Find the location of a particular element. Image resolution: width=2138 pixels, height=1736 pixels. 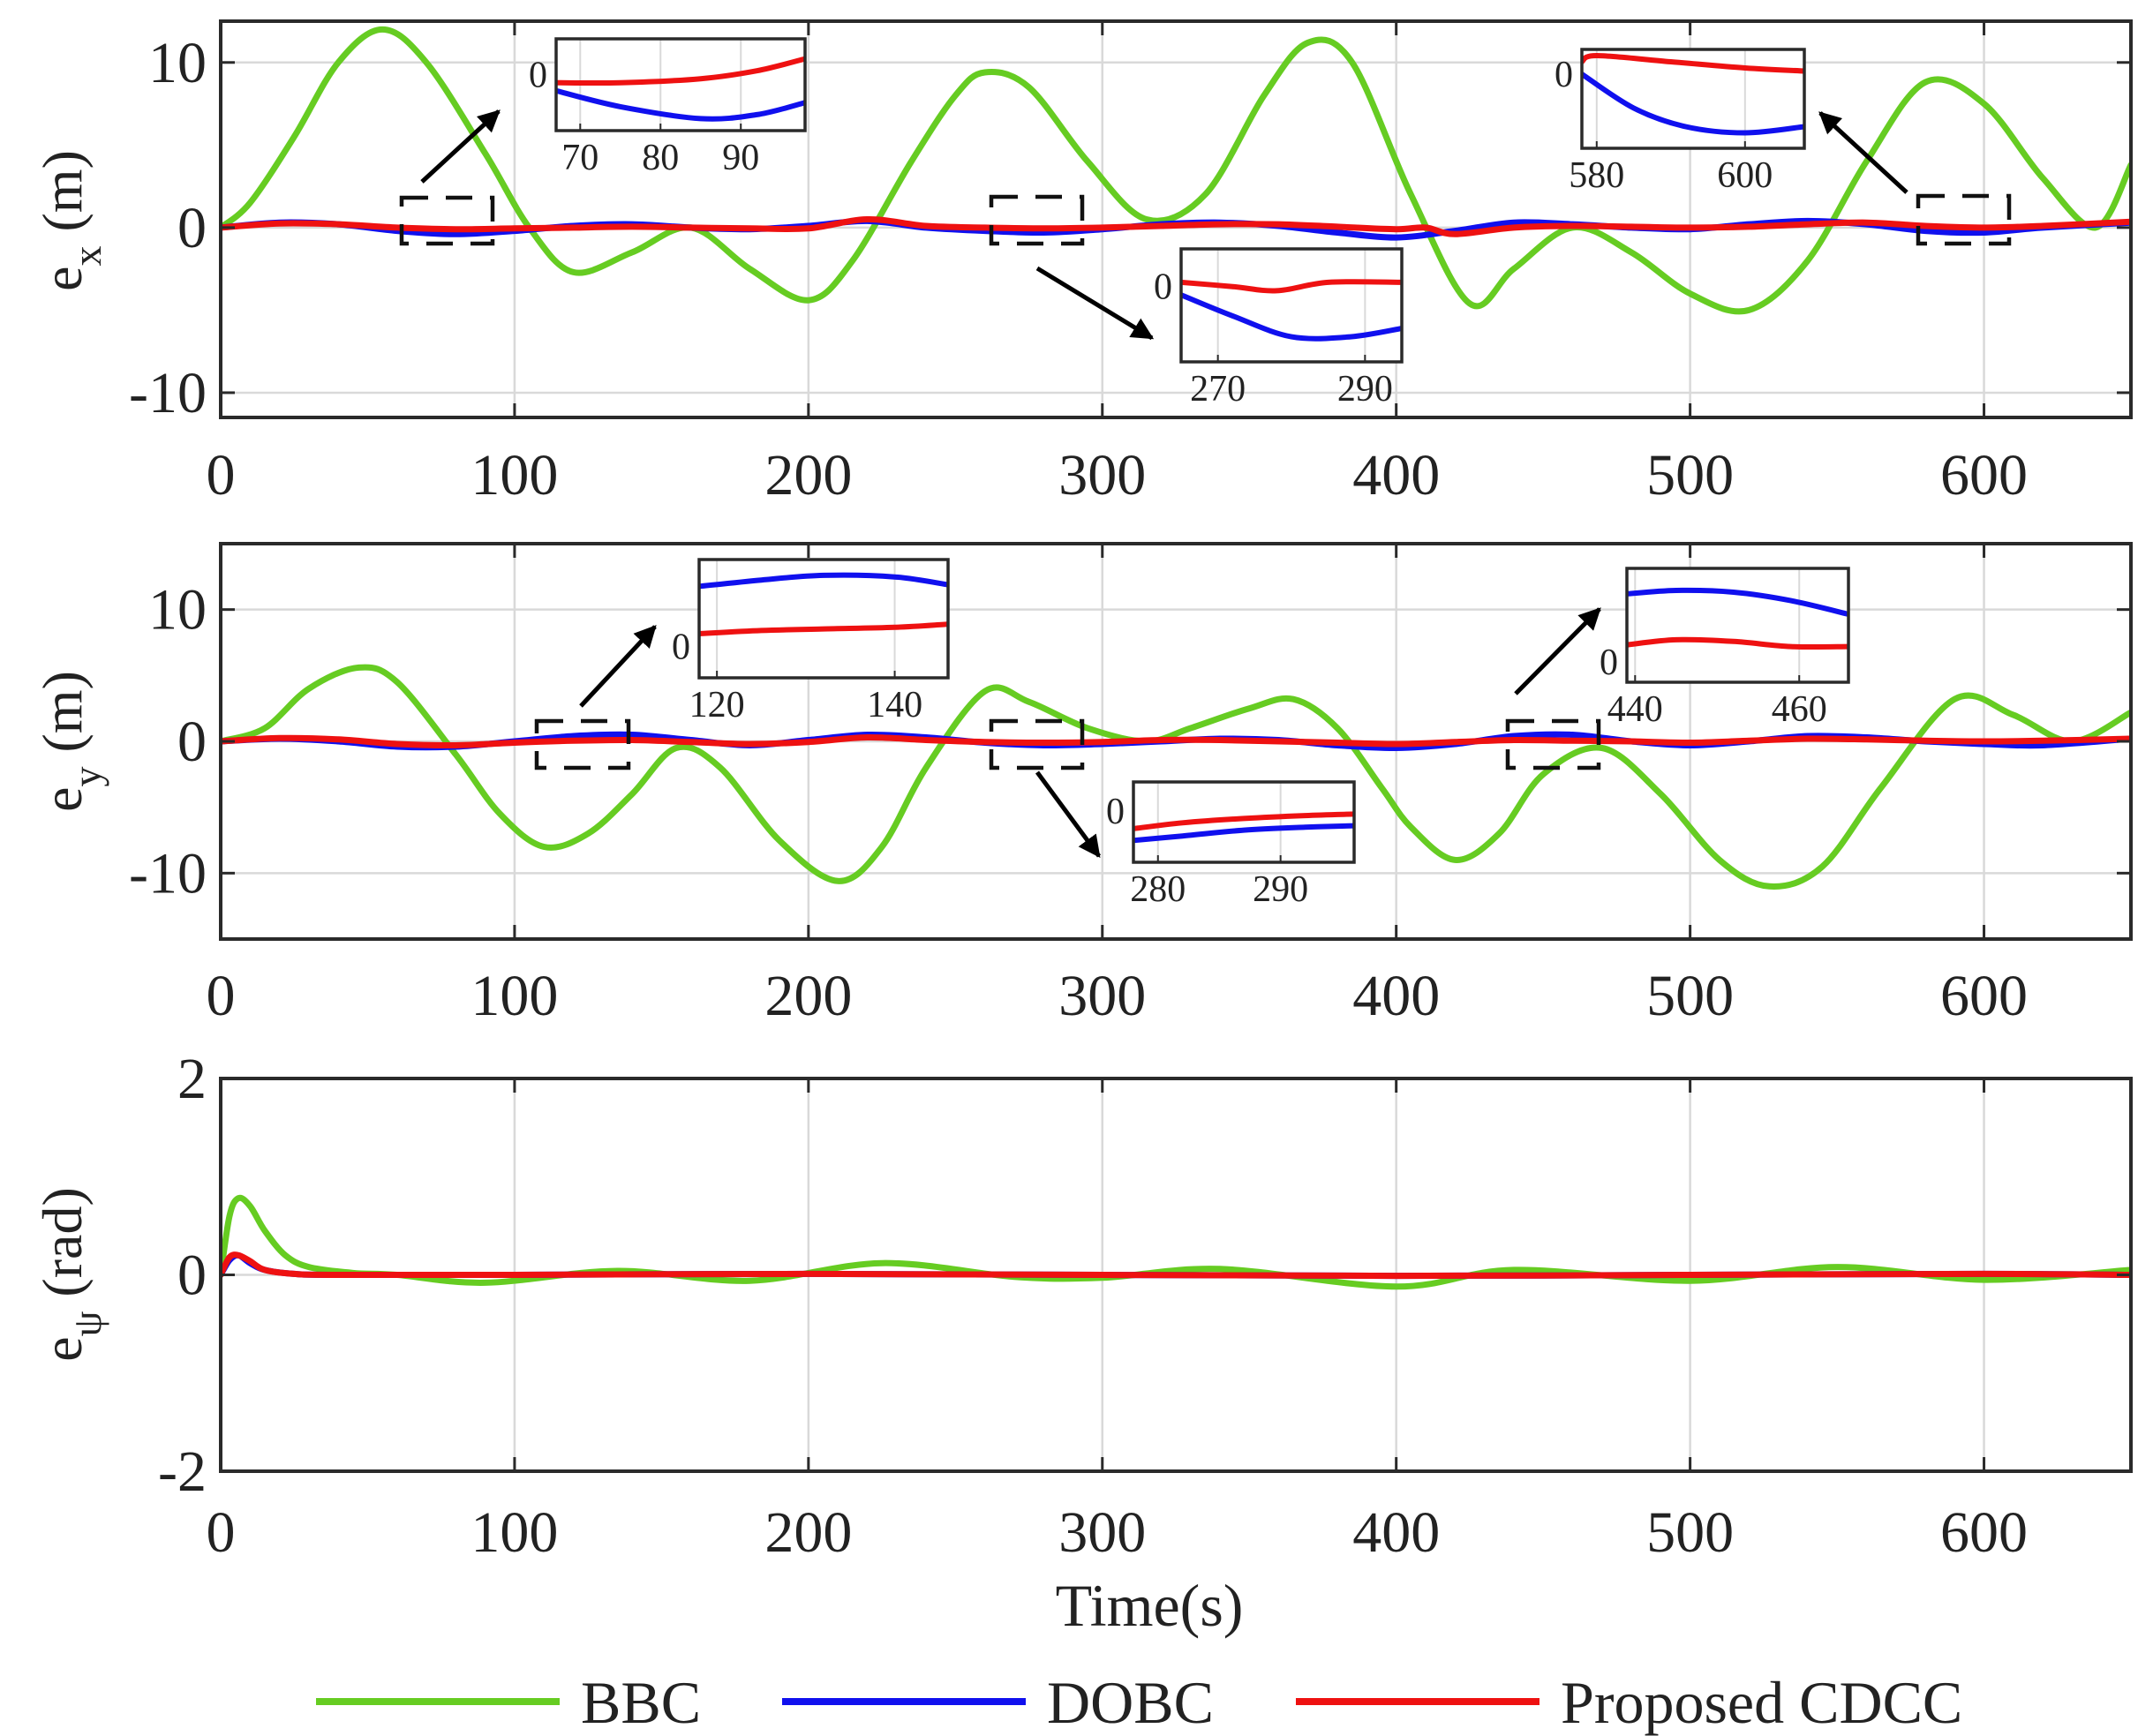

inset-x-tick-label: 280 is located at coordinates (1158, 889).